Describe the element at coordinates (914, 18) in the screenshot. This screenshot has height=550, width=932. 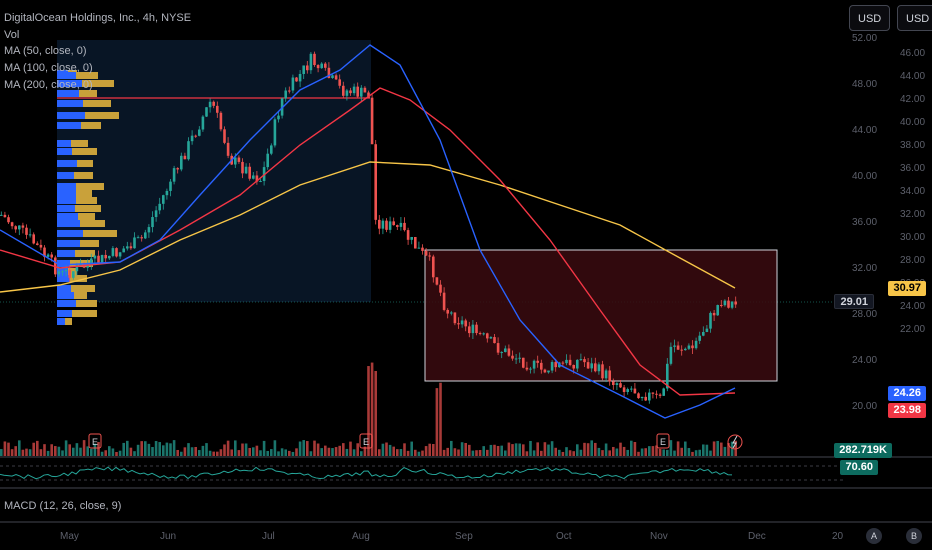
I see `currency-button-2: USD` at that location.